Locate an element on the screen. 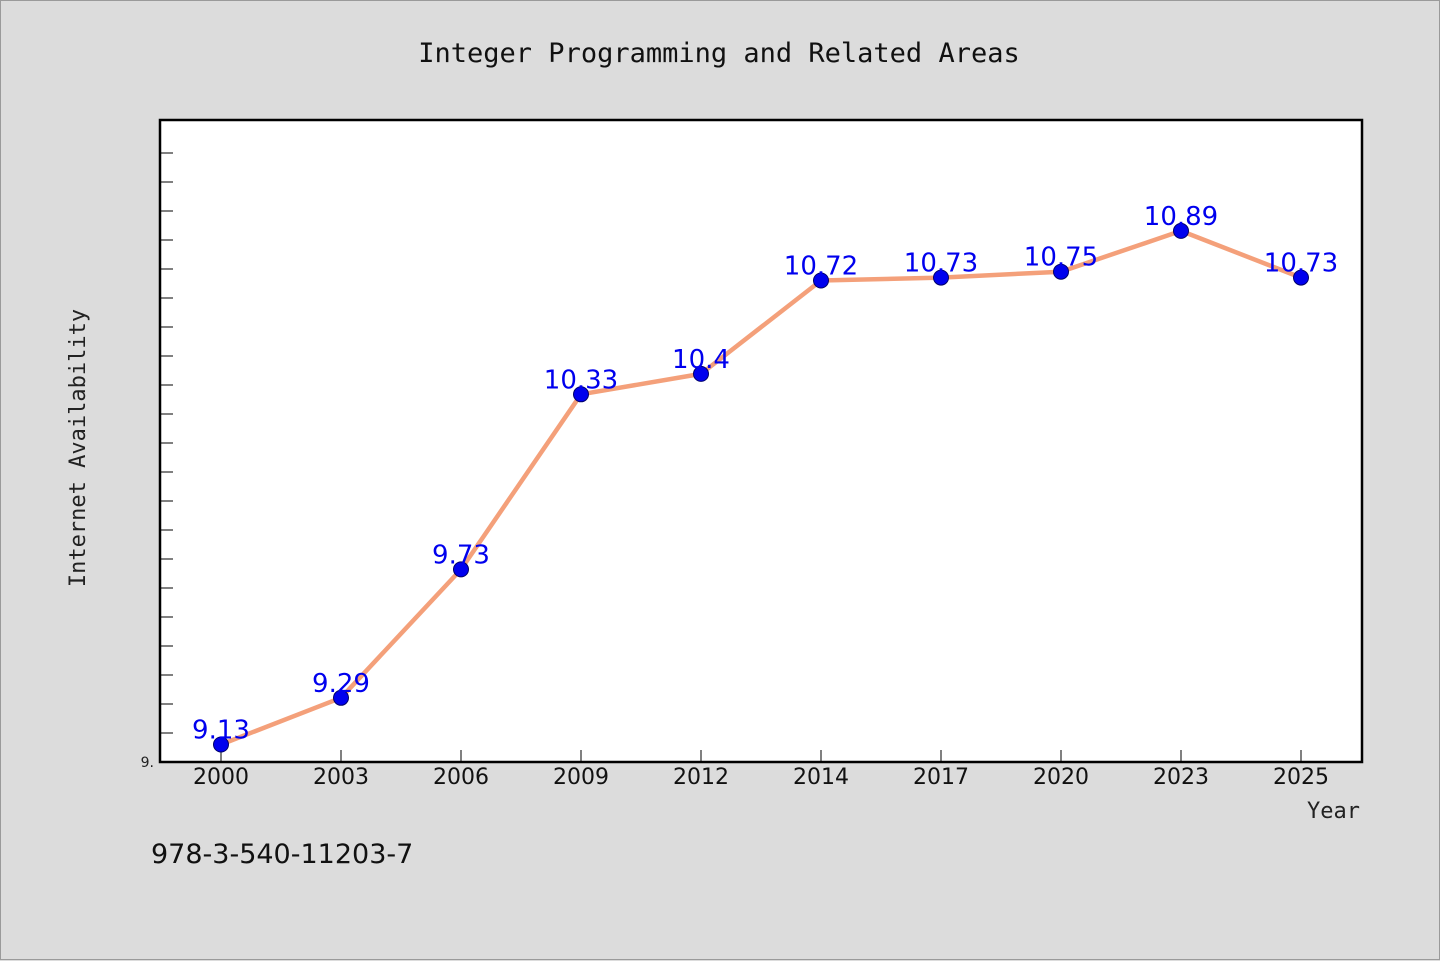  chart-title: Integer Programming and Related Areas is located at coordinates (718, 53).